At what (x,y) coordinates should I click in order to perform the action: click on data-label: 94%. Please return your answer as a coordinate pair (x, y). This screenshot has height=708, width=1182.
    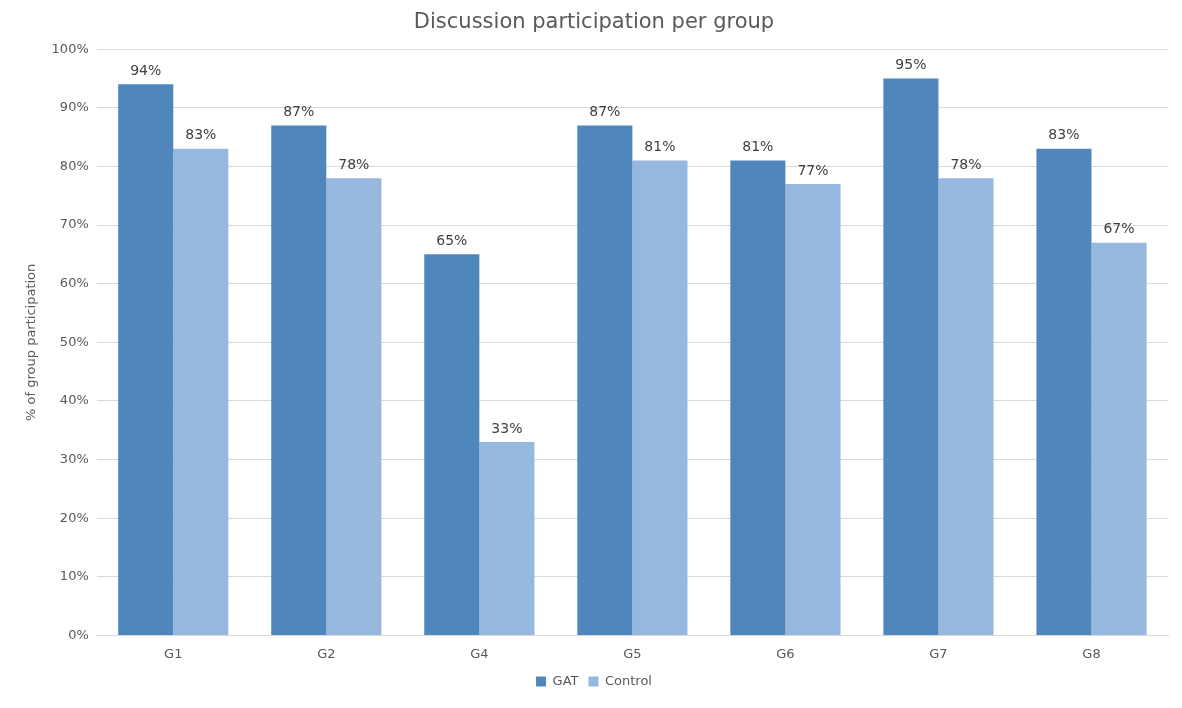
    Looking at the image, I should click on (146, 70).